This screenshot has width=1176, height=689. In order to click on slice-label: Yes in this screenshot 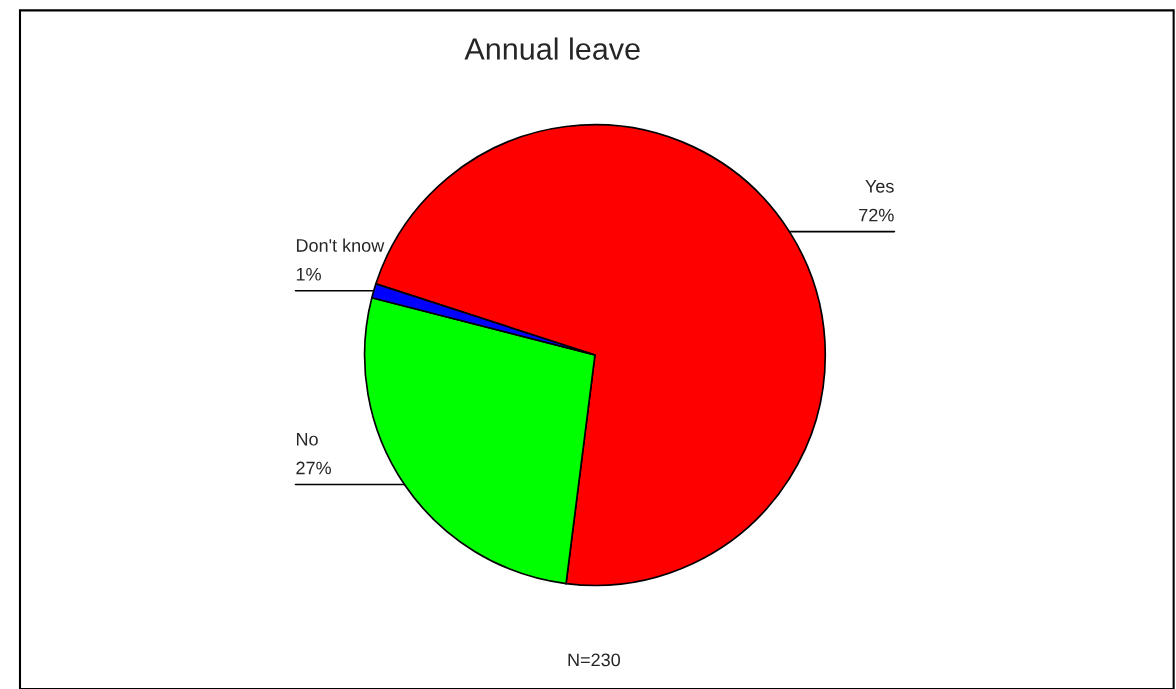, I will do `click(879, 186)`.